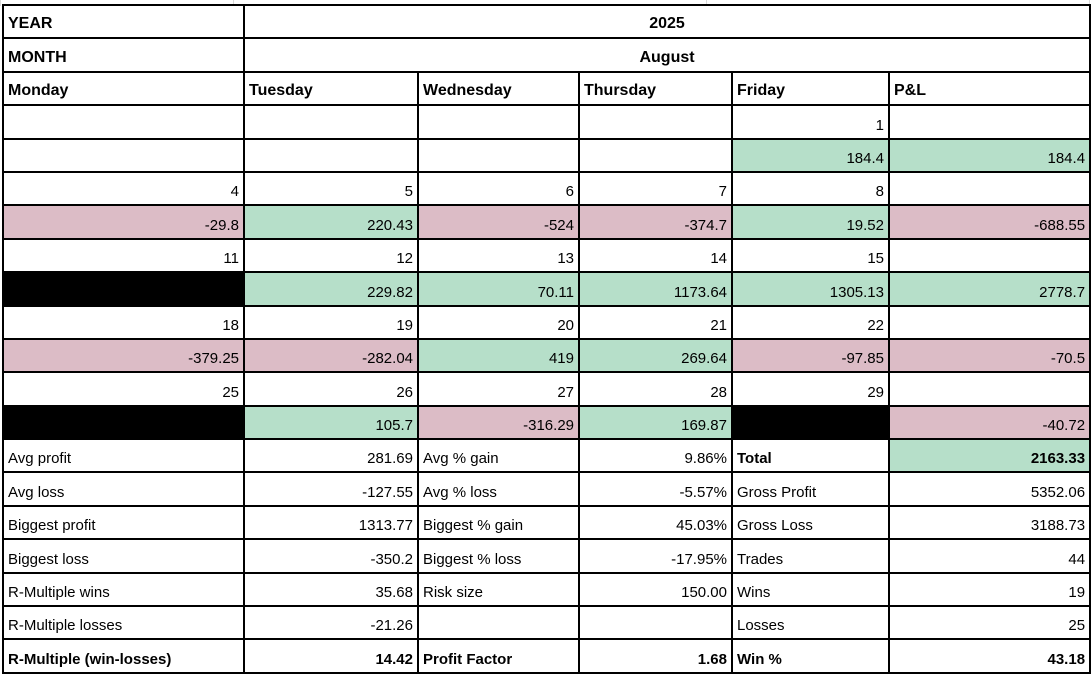 This screenshot has width=1091, height=674. Describe the element at coordinates (810, 255) in the screenshot. I see `date-cell: 15` at that location.